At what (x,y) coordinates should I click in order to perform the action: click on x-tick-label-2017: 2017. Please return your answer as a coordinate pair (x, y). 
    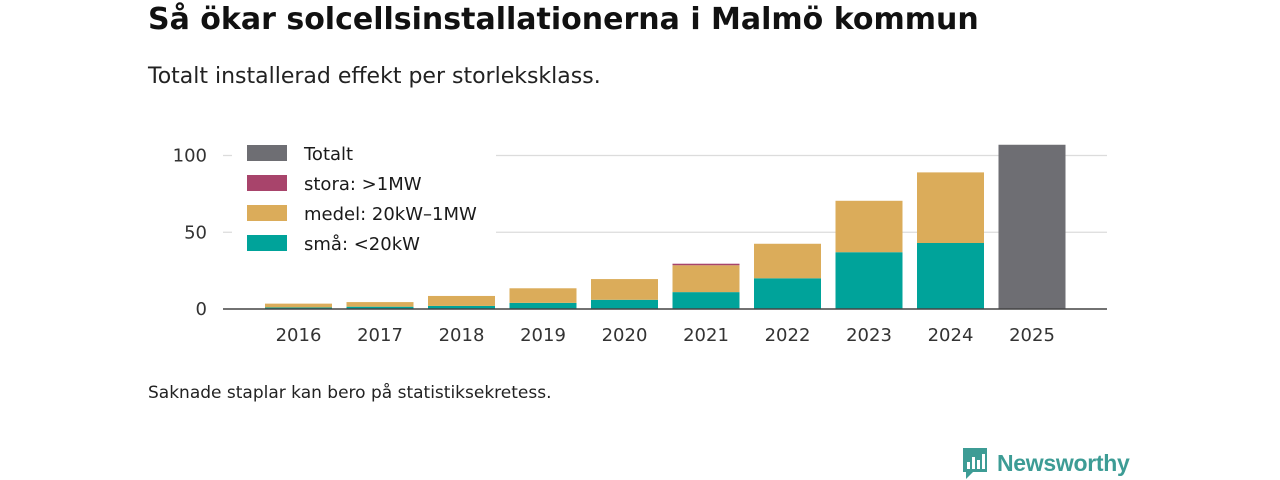
    Looking at the image, I should click on (380, 335).